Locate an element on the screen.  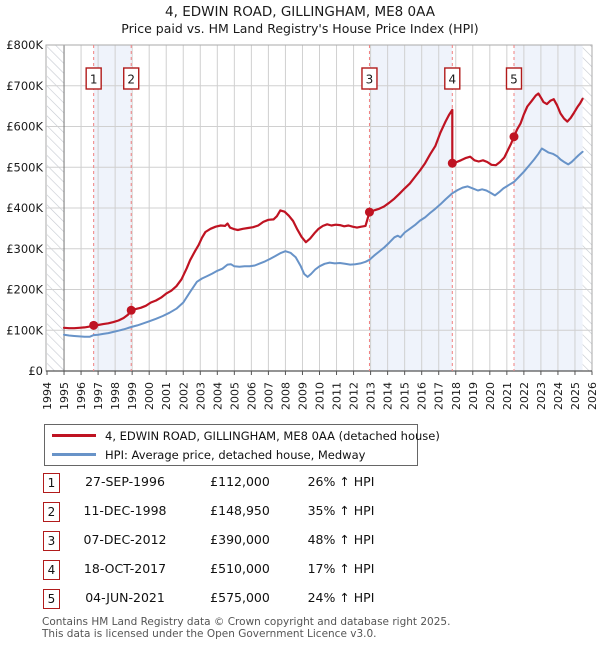
svg-text: 2021 is located at coordinates (507, 396).